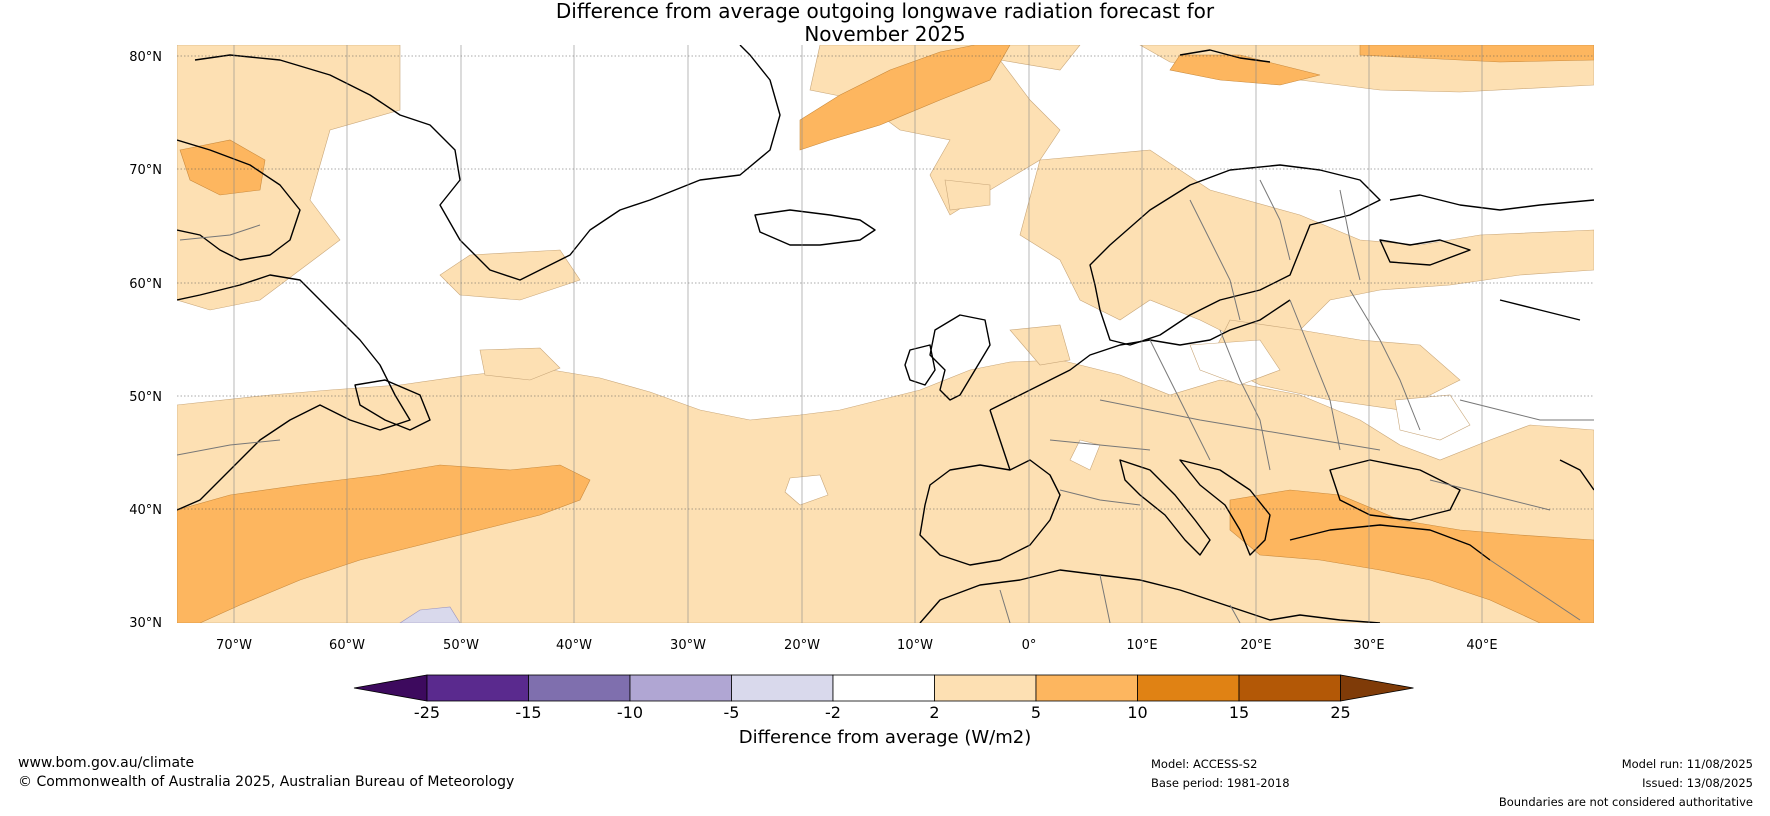 This screenshot has height=816, width=1770. Describe the element at coordinates (1390, 542) in the screenshot. I see `turkey-coast` at that location.